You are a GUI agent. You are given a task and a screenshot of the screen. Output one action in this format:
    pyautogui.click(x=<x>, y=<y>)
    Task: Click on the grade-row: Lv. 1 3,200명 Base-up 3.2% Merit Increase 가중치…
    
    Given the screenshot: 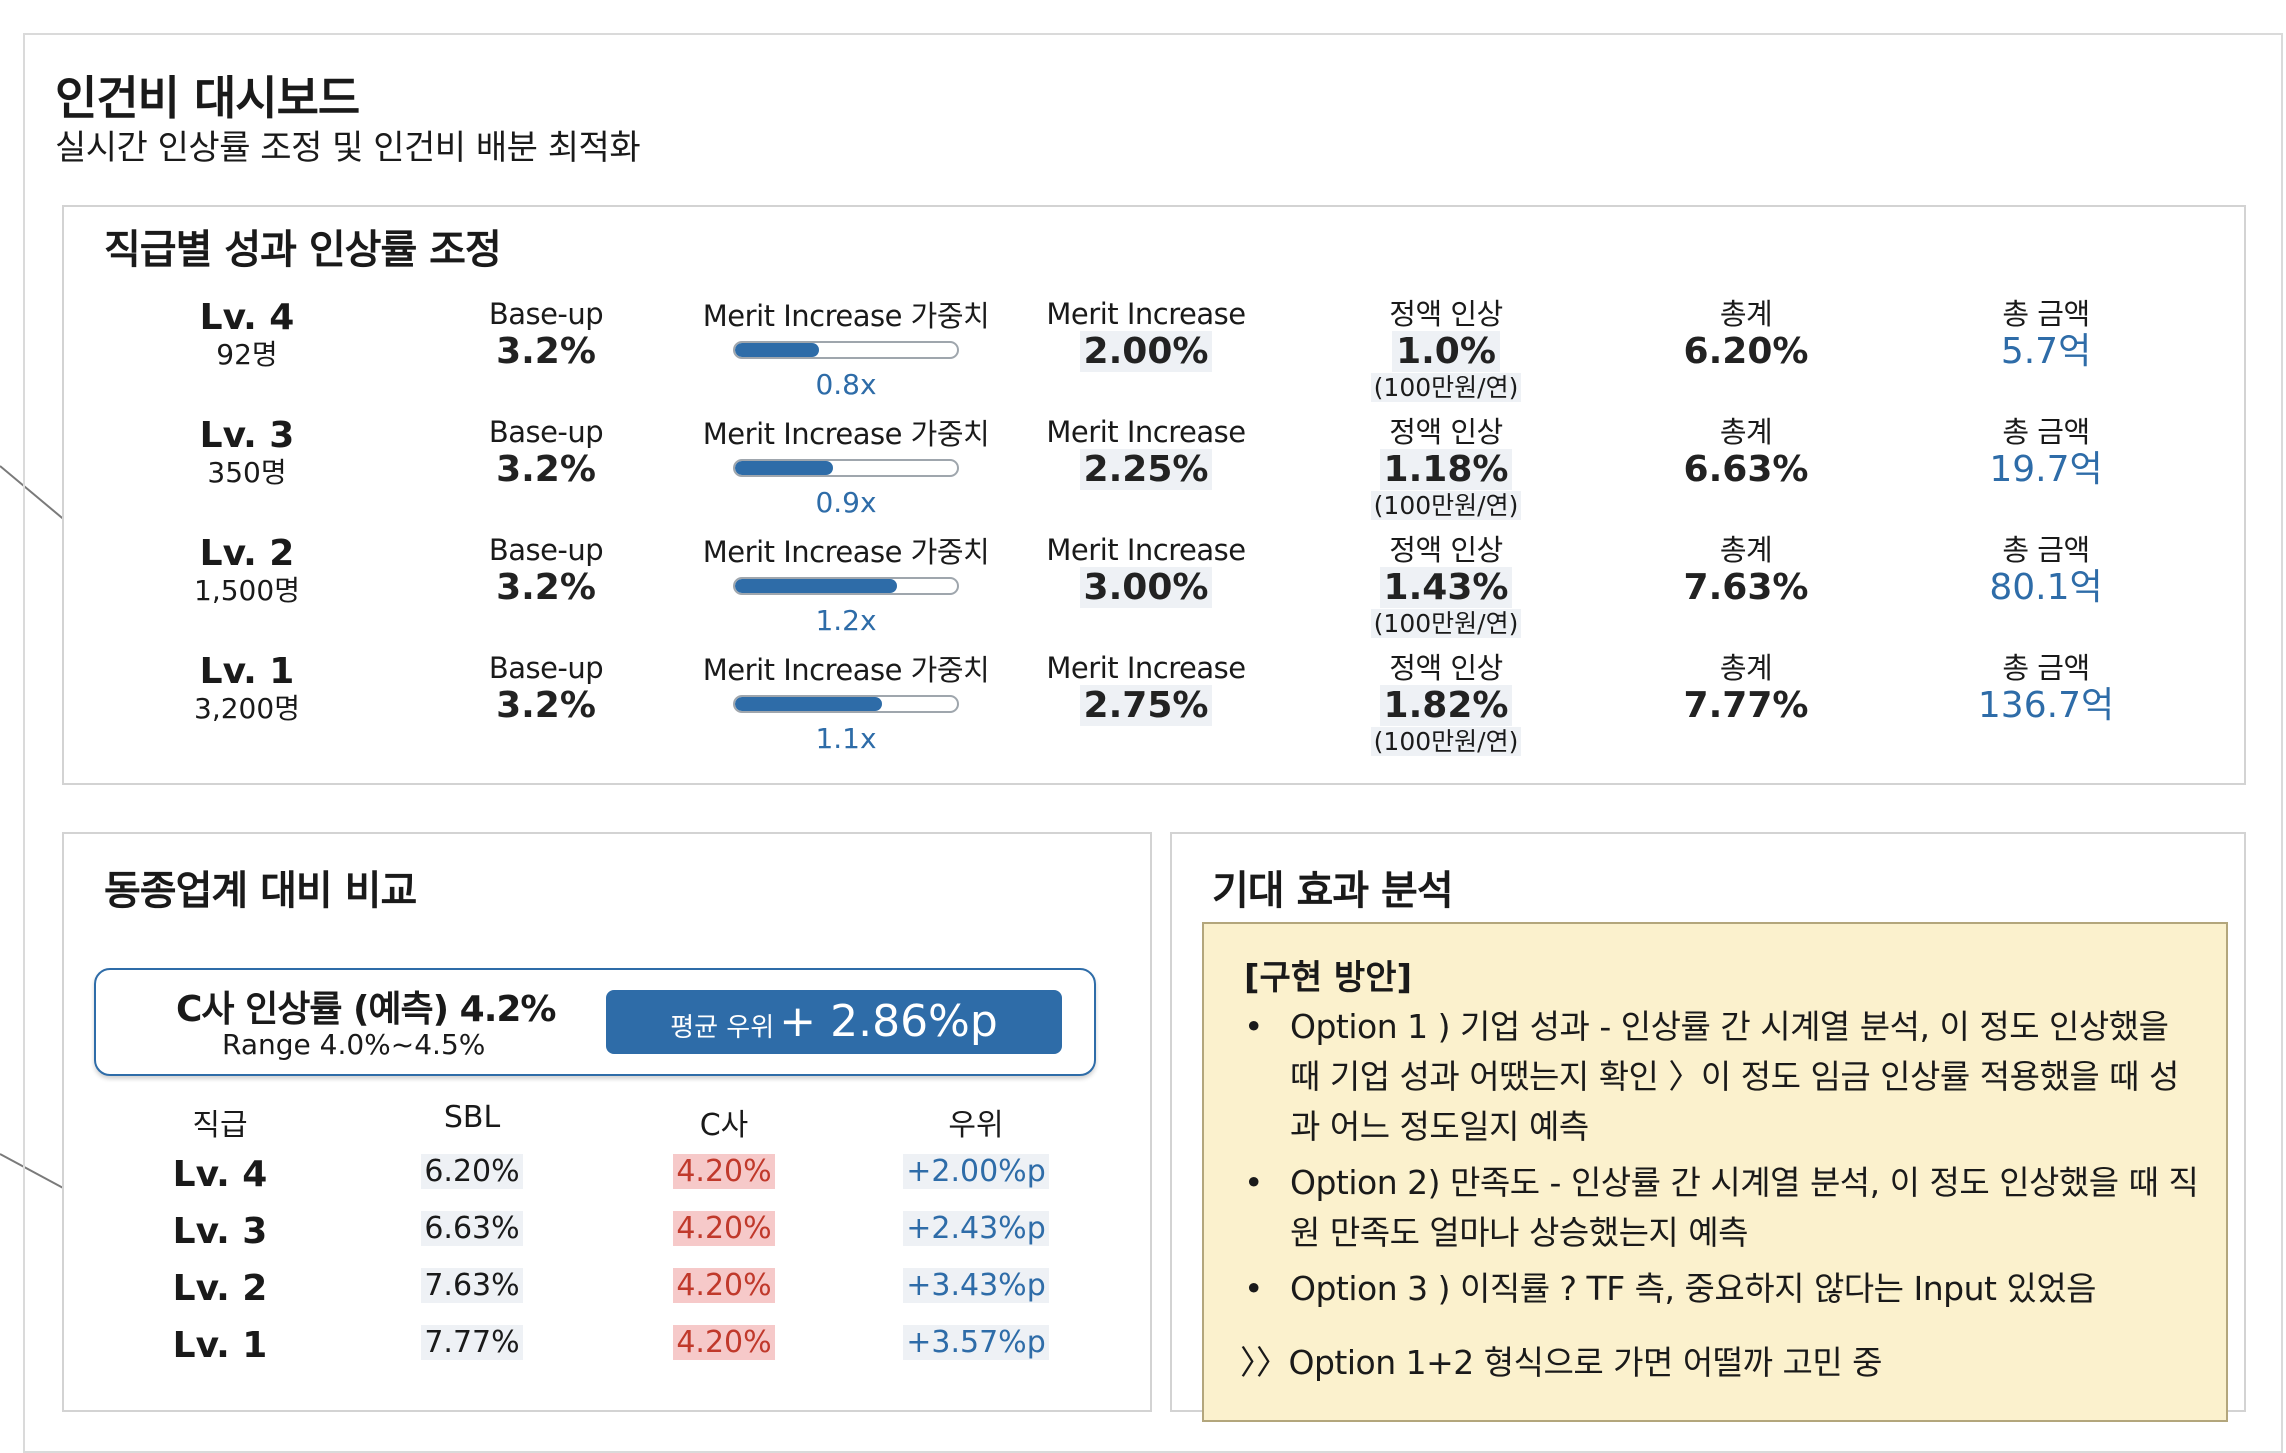 What is the action you would take?
    pyautogui.click(x=1154, y=710)
    